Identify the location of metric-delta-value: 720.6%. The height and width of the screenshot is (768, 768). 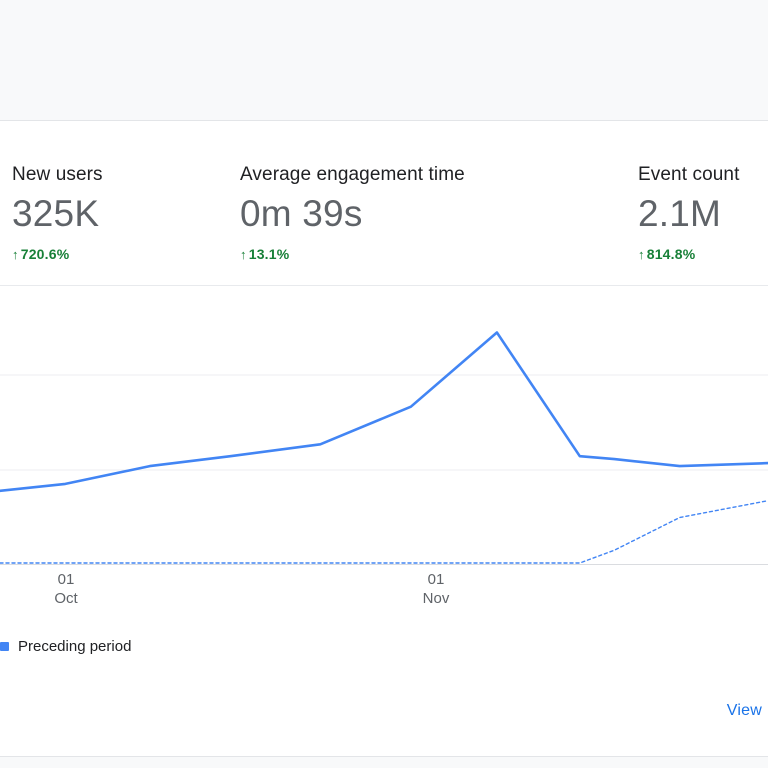
(45, 254).